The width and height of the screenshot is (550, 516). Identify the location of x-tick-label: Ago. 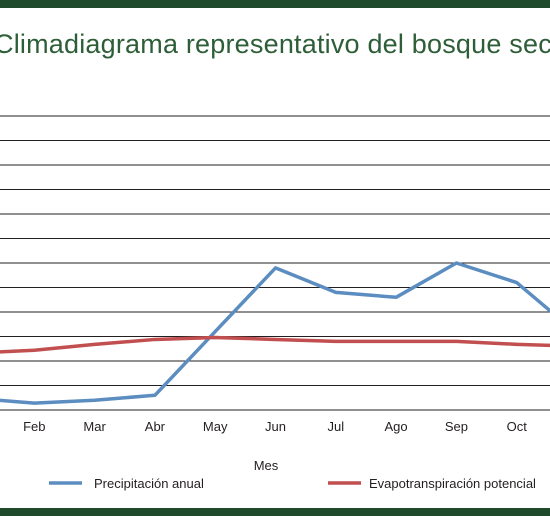
(396, 426).